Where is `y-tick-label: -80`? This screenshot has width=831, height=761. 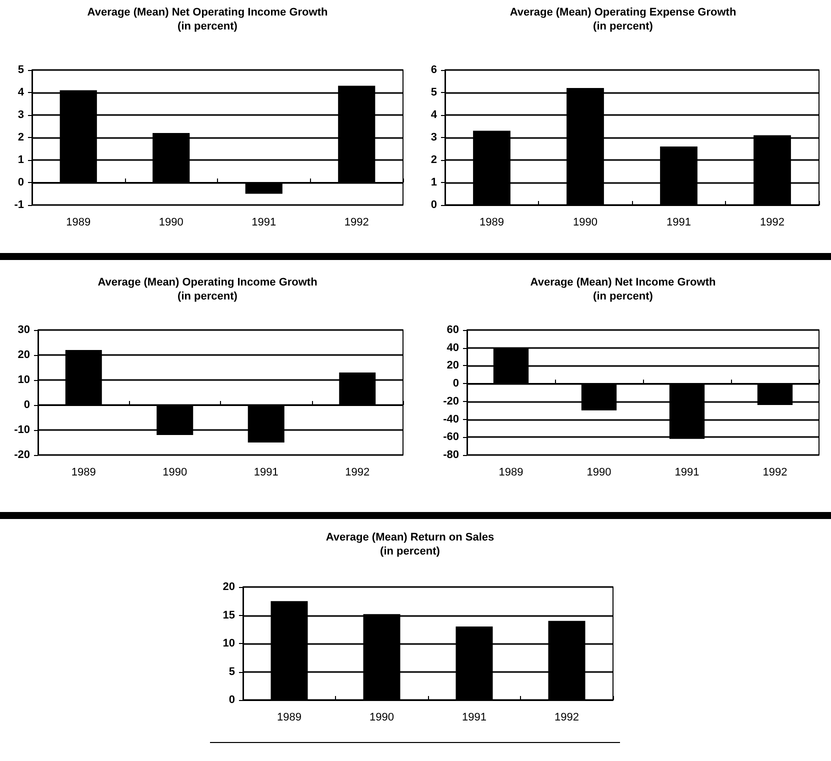 y-tick-label: -80 is located at coordinates (451, 455).